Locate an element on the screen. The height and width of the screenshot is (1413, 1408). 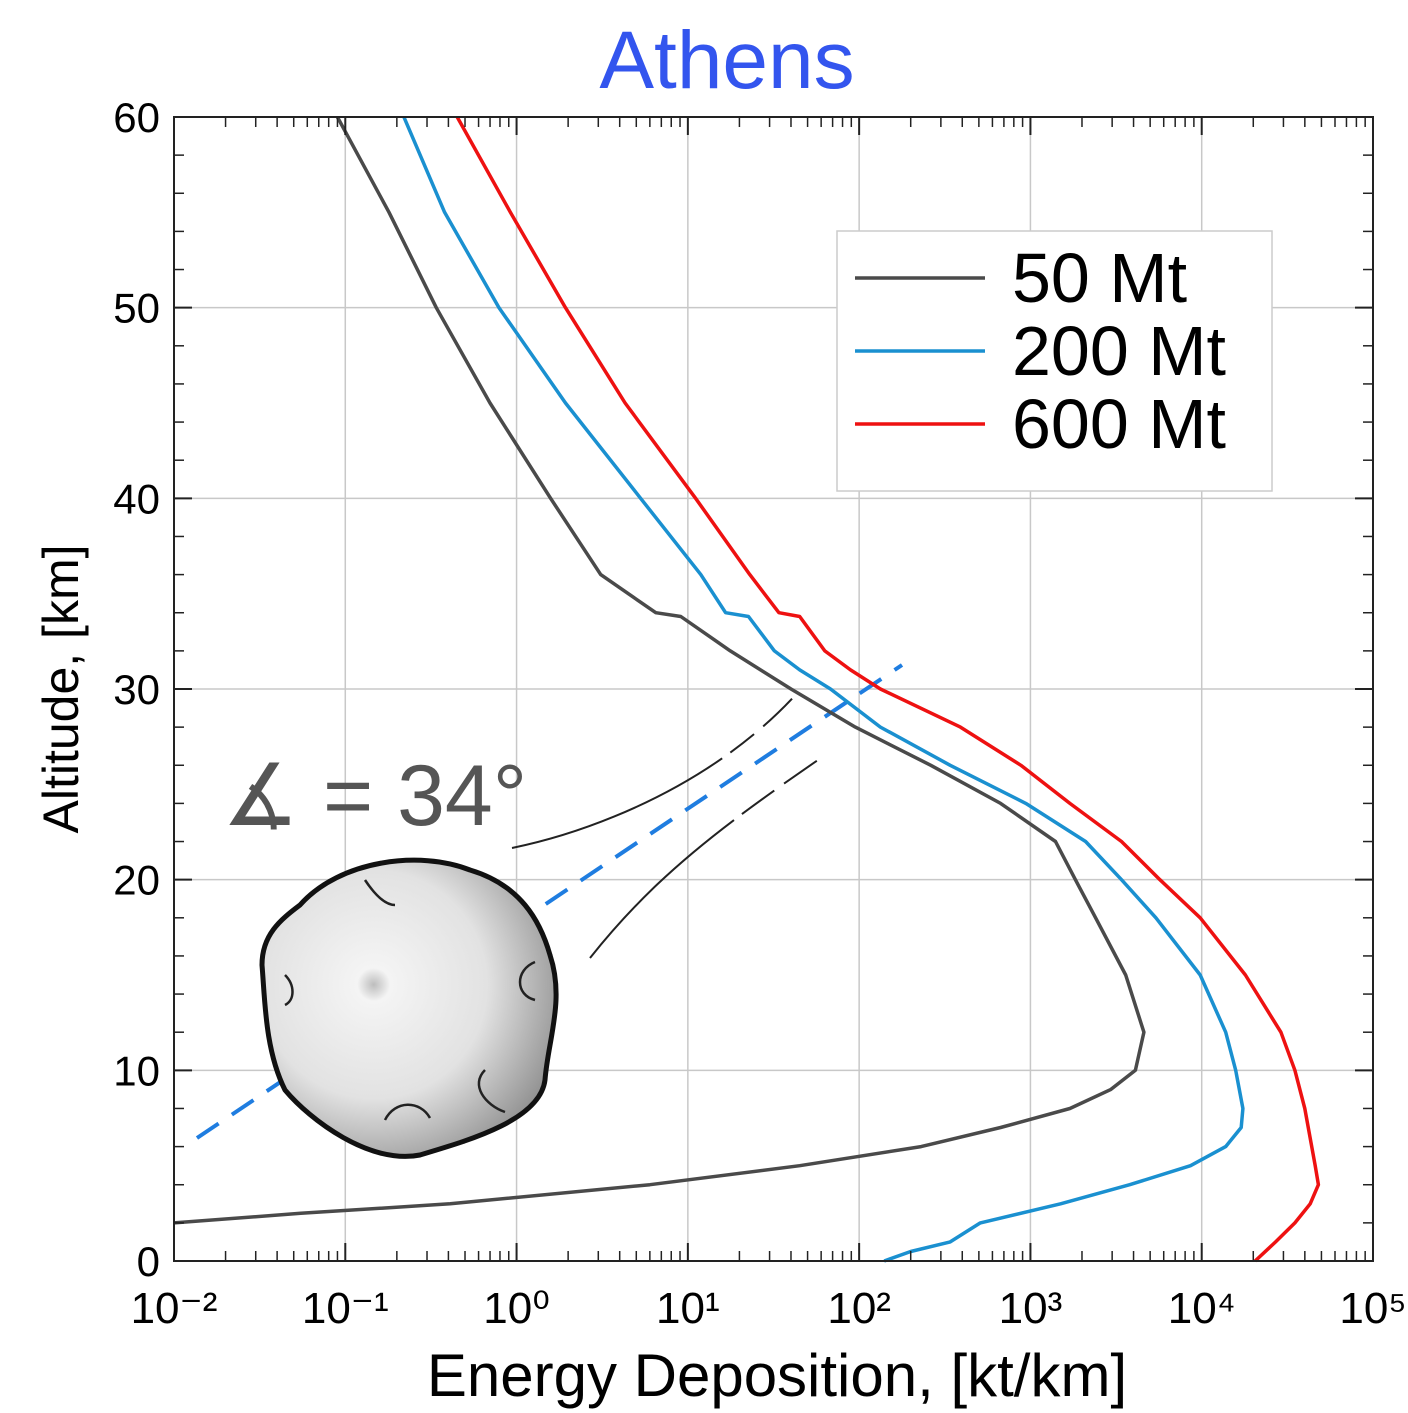
rock is located at coordinates (409, 1008).